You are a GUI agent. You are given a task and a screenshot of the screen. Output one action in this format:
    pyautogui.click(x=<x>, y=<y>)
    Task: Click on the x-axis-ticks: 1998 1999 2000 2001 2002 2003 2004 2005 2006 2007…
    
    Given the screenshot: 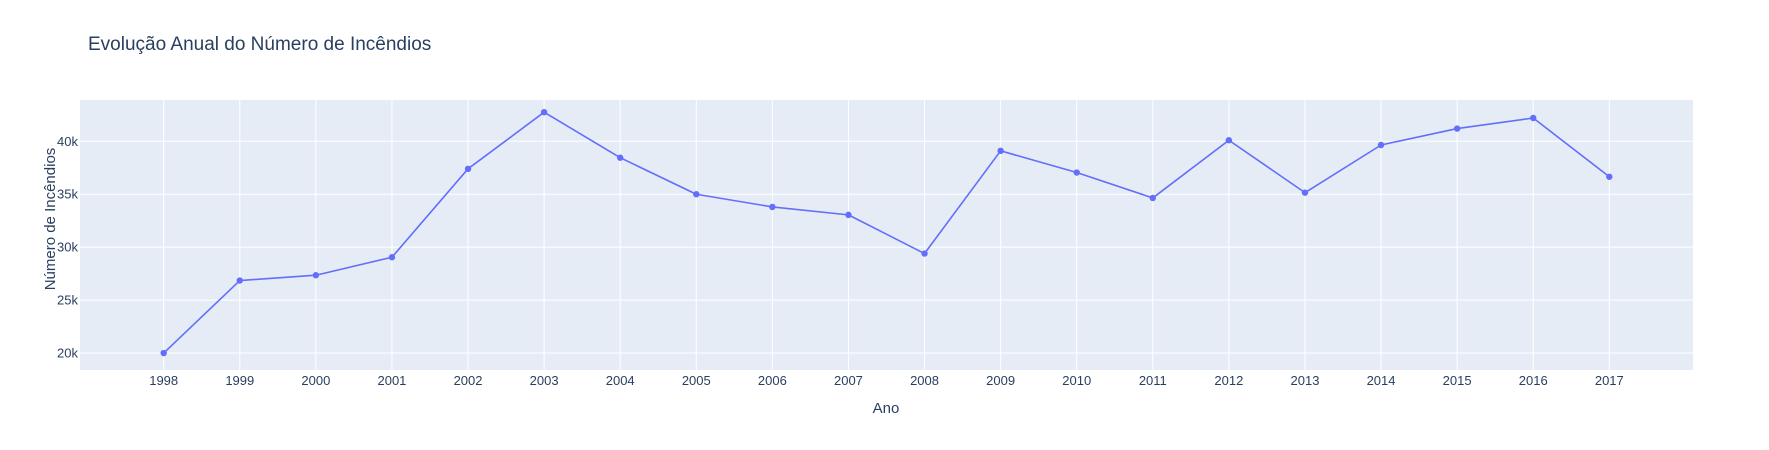 What is the action you would take?
    pyautogui.click(x=886, y=380)
    